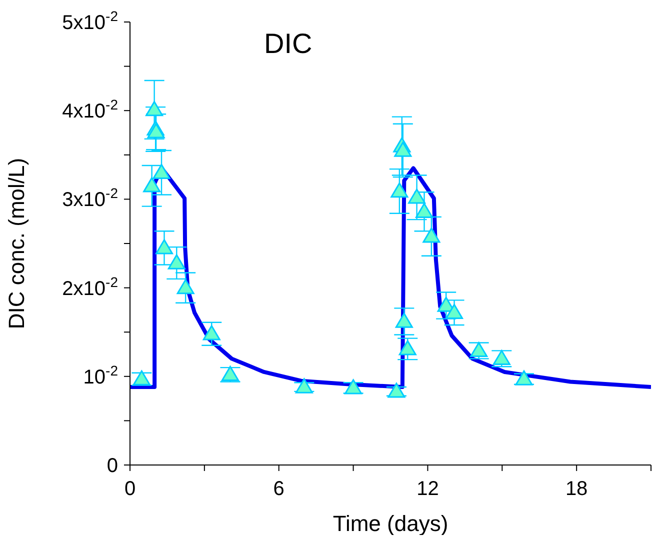  What do you see at coordinates (16, 244) in the screenshot?
I see `y-axis-title: DIC conc. (mol/L)` at bounding box center [16, 244].